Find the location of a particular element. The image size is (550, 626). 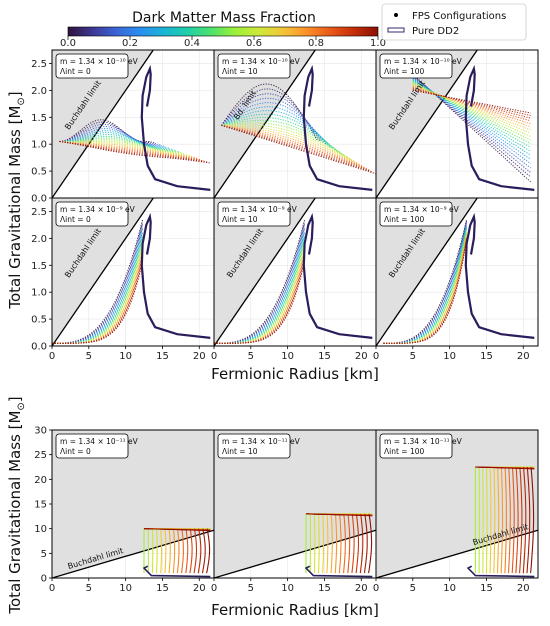

legend-box is located at coordinates (454, 22).